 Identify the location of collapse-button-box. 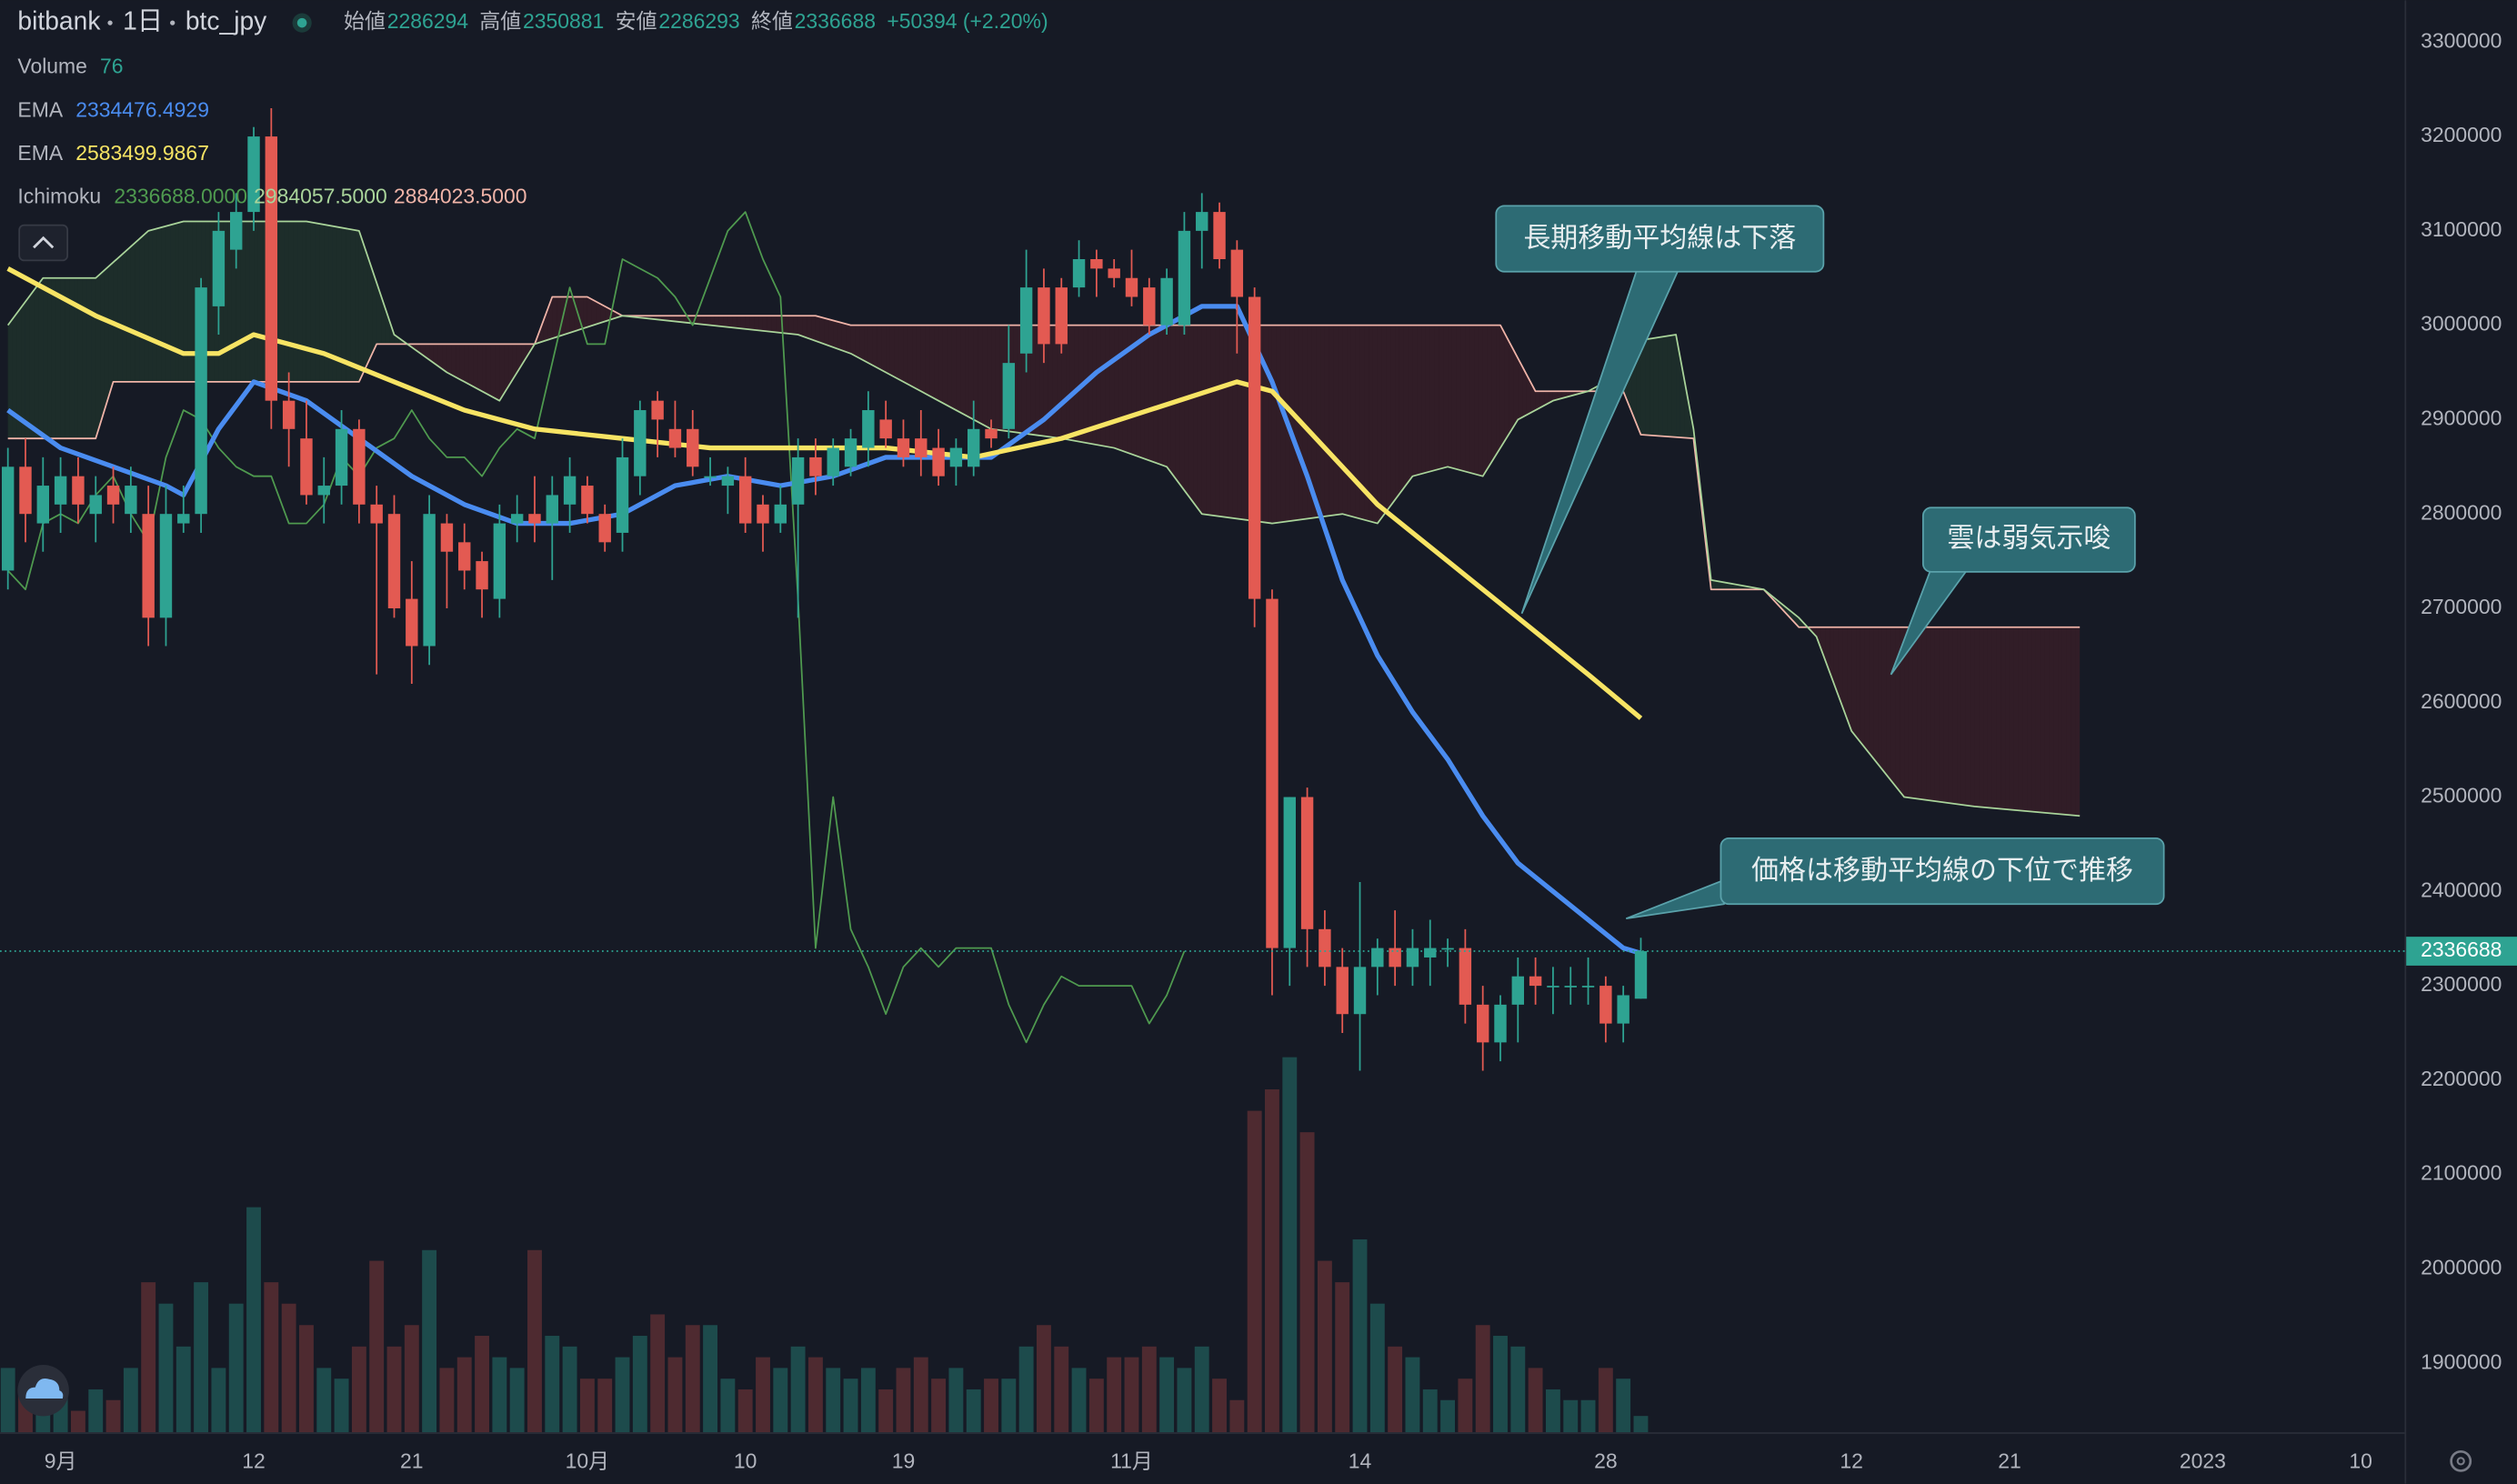
(44, 243).